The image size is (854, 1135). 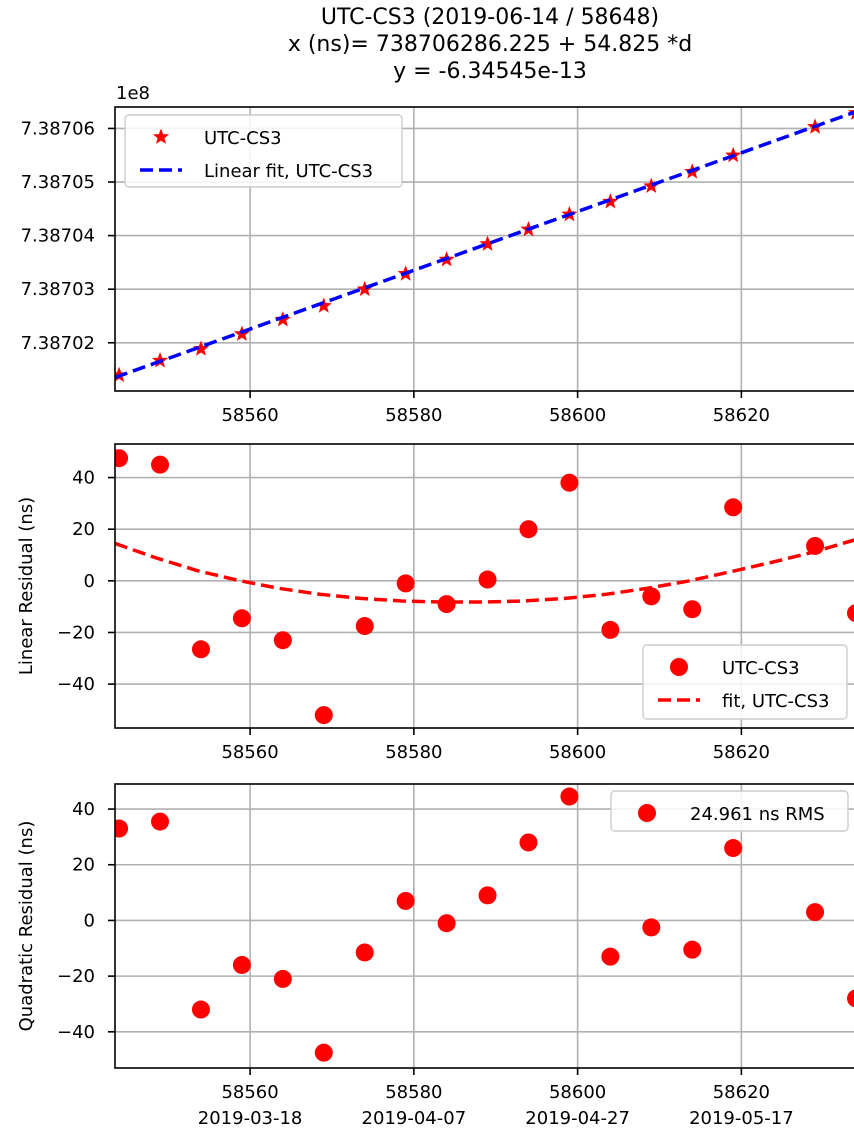 What do you see at coordinates (133, 93) in the screenshot?
I see `offset-label-panel-1: 1e8` at bounding box center [133, 93].